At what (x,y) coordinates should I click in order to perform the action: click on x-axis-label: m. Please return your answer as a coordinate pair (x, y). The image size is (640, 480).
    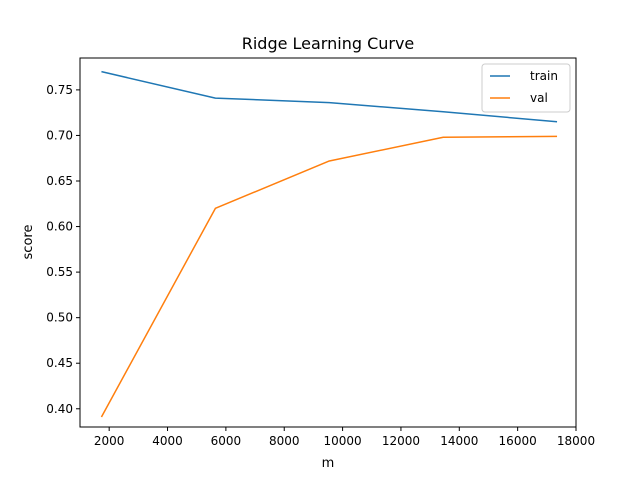
    Looking at the image, I should click on (328, 463).